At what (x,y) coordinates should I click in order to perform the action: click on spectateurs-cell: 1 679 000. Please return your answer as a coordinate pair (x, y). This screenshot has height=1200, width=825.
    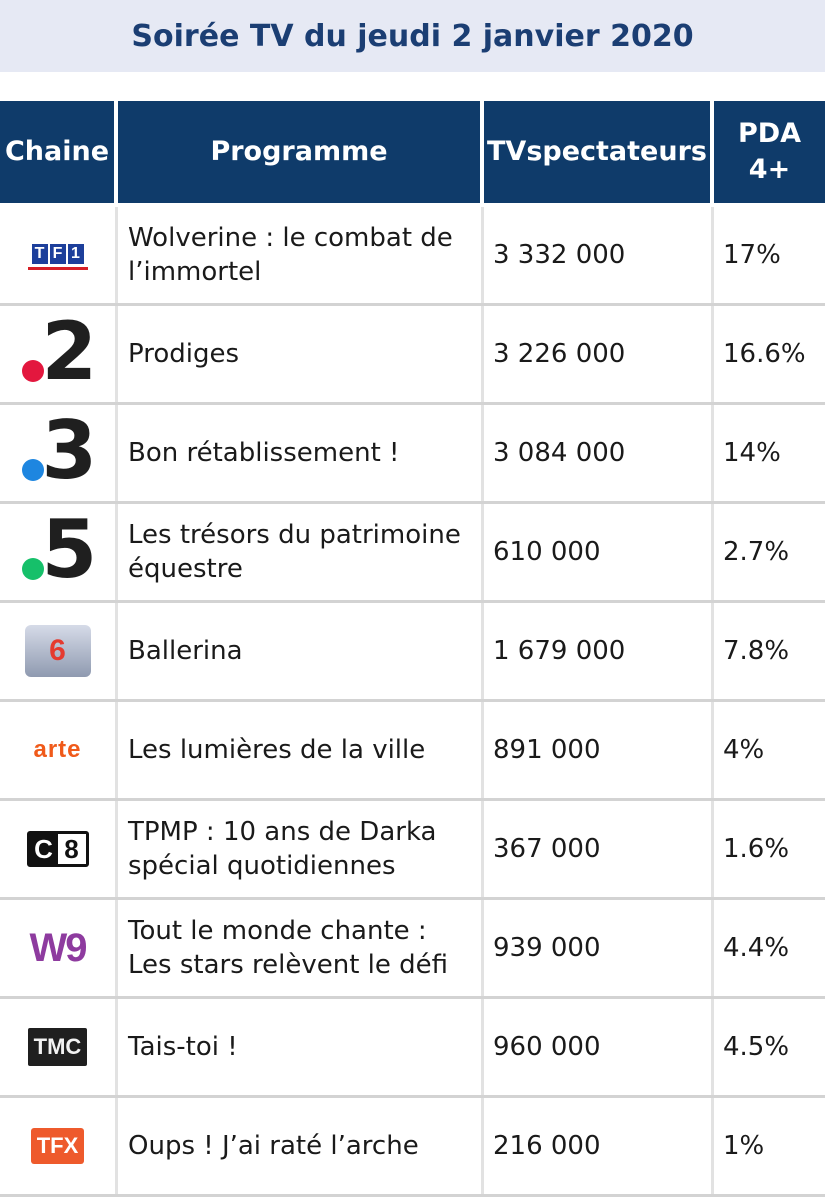
    Looking at the image, I should click on (599, 651).